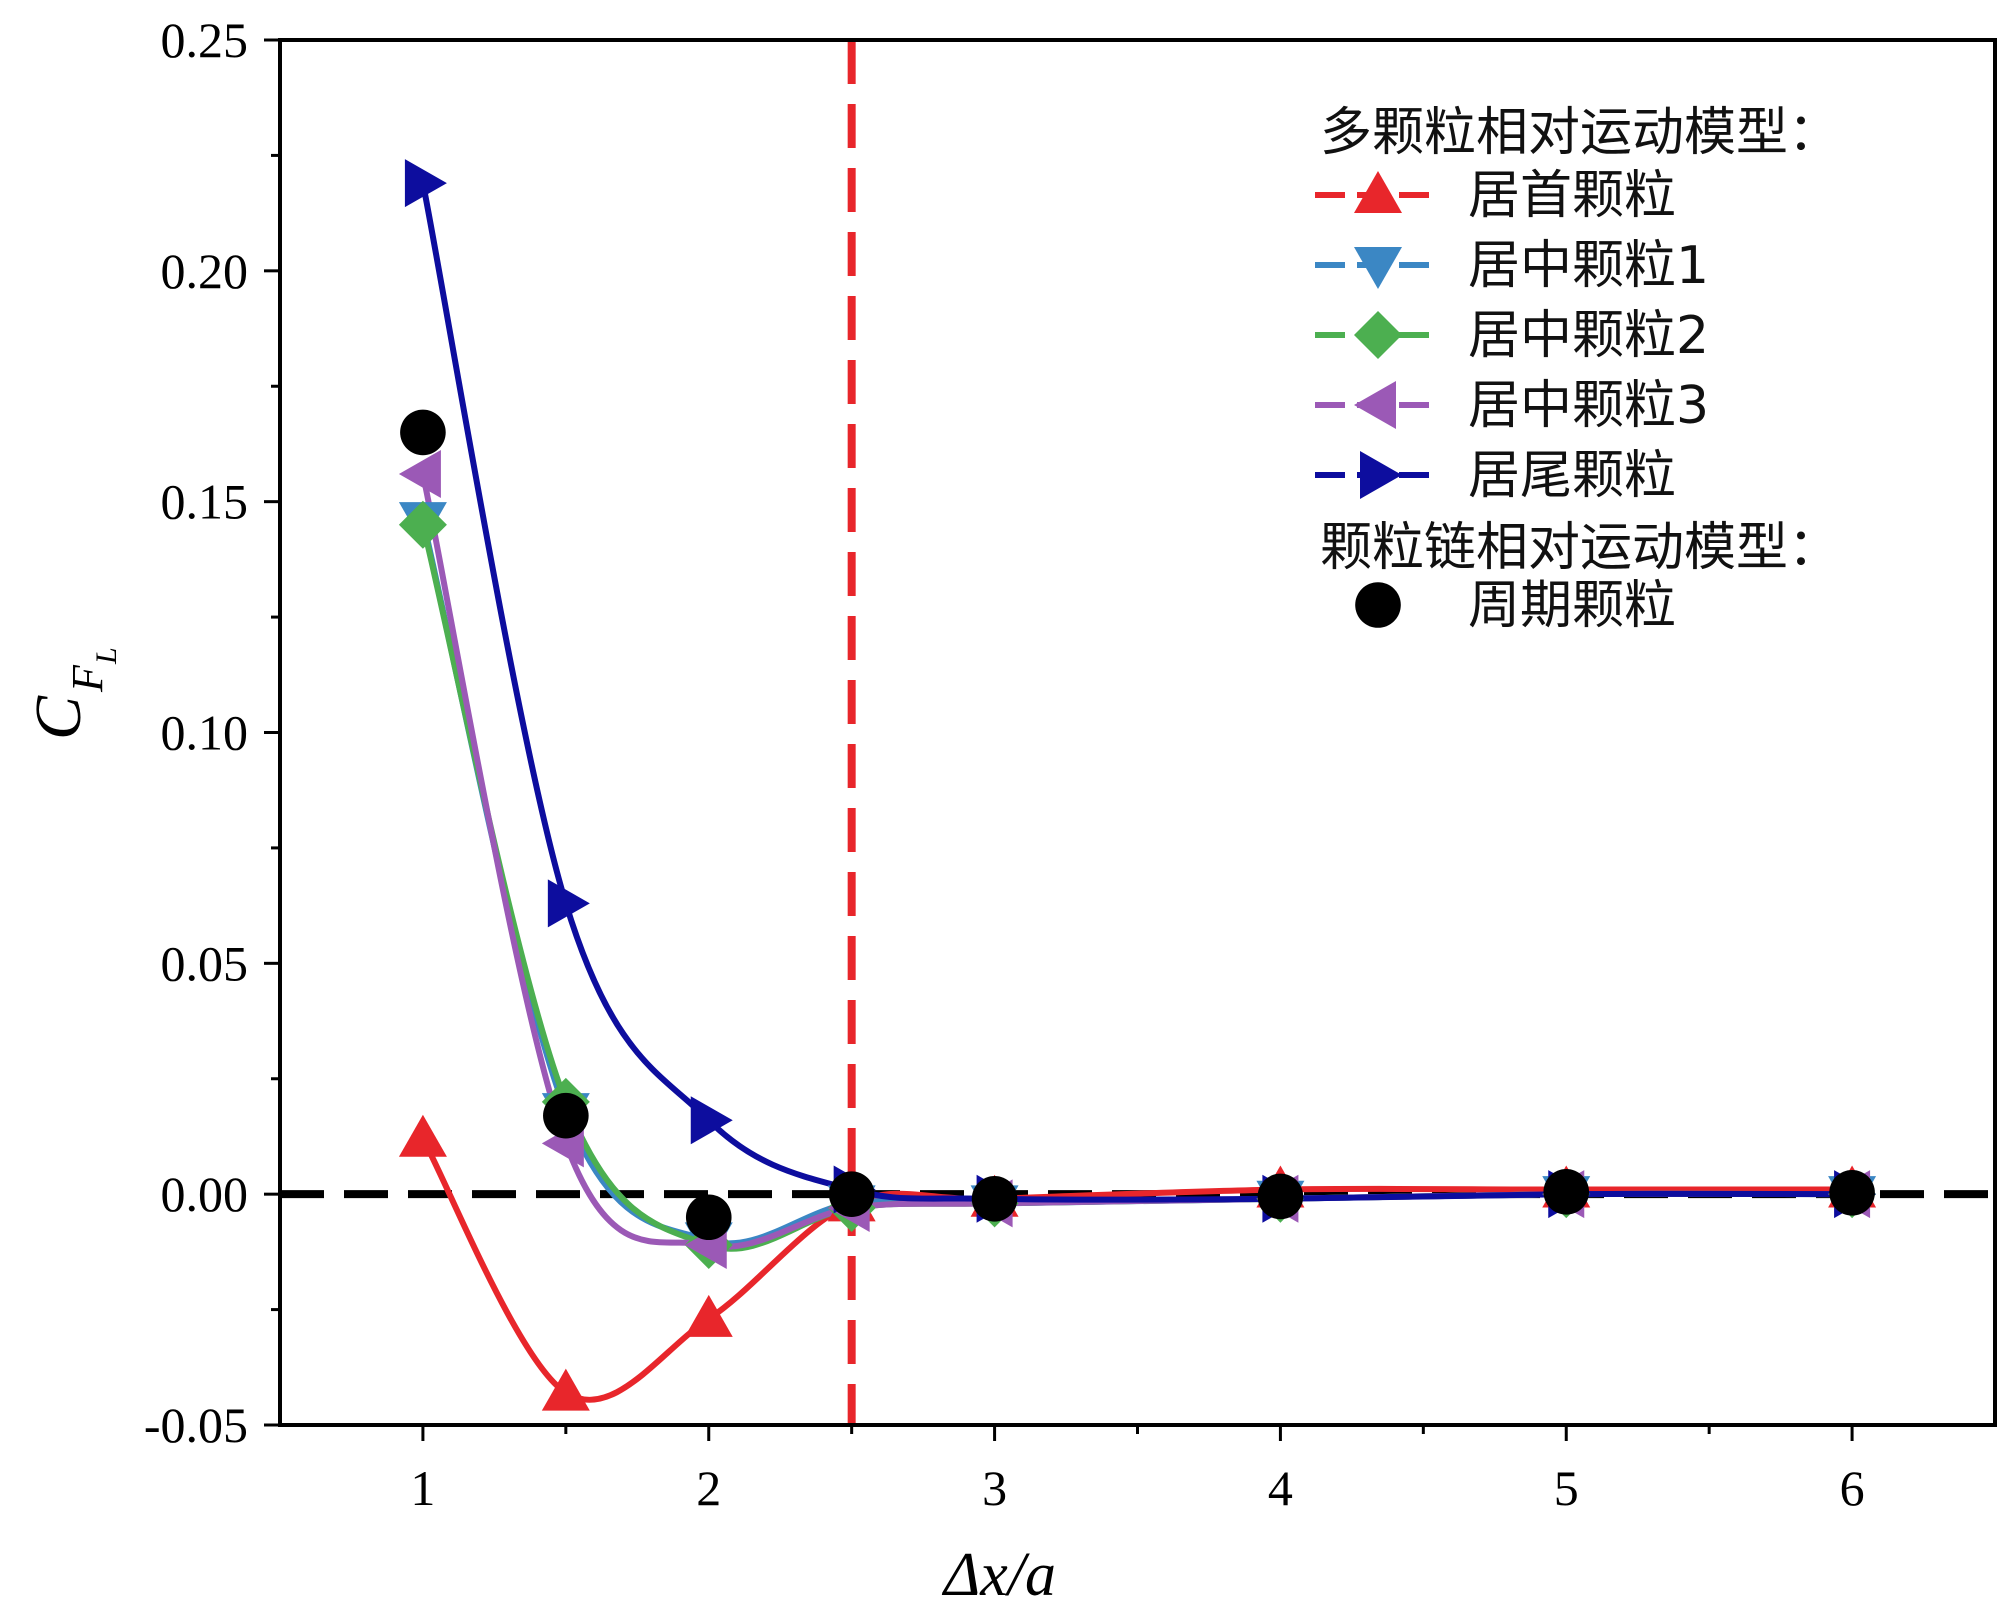  I want to click on y-tick-label: 0.05, so click(205, 963).